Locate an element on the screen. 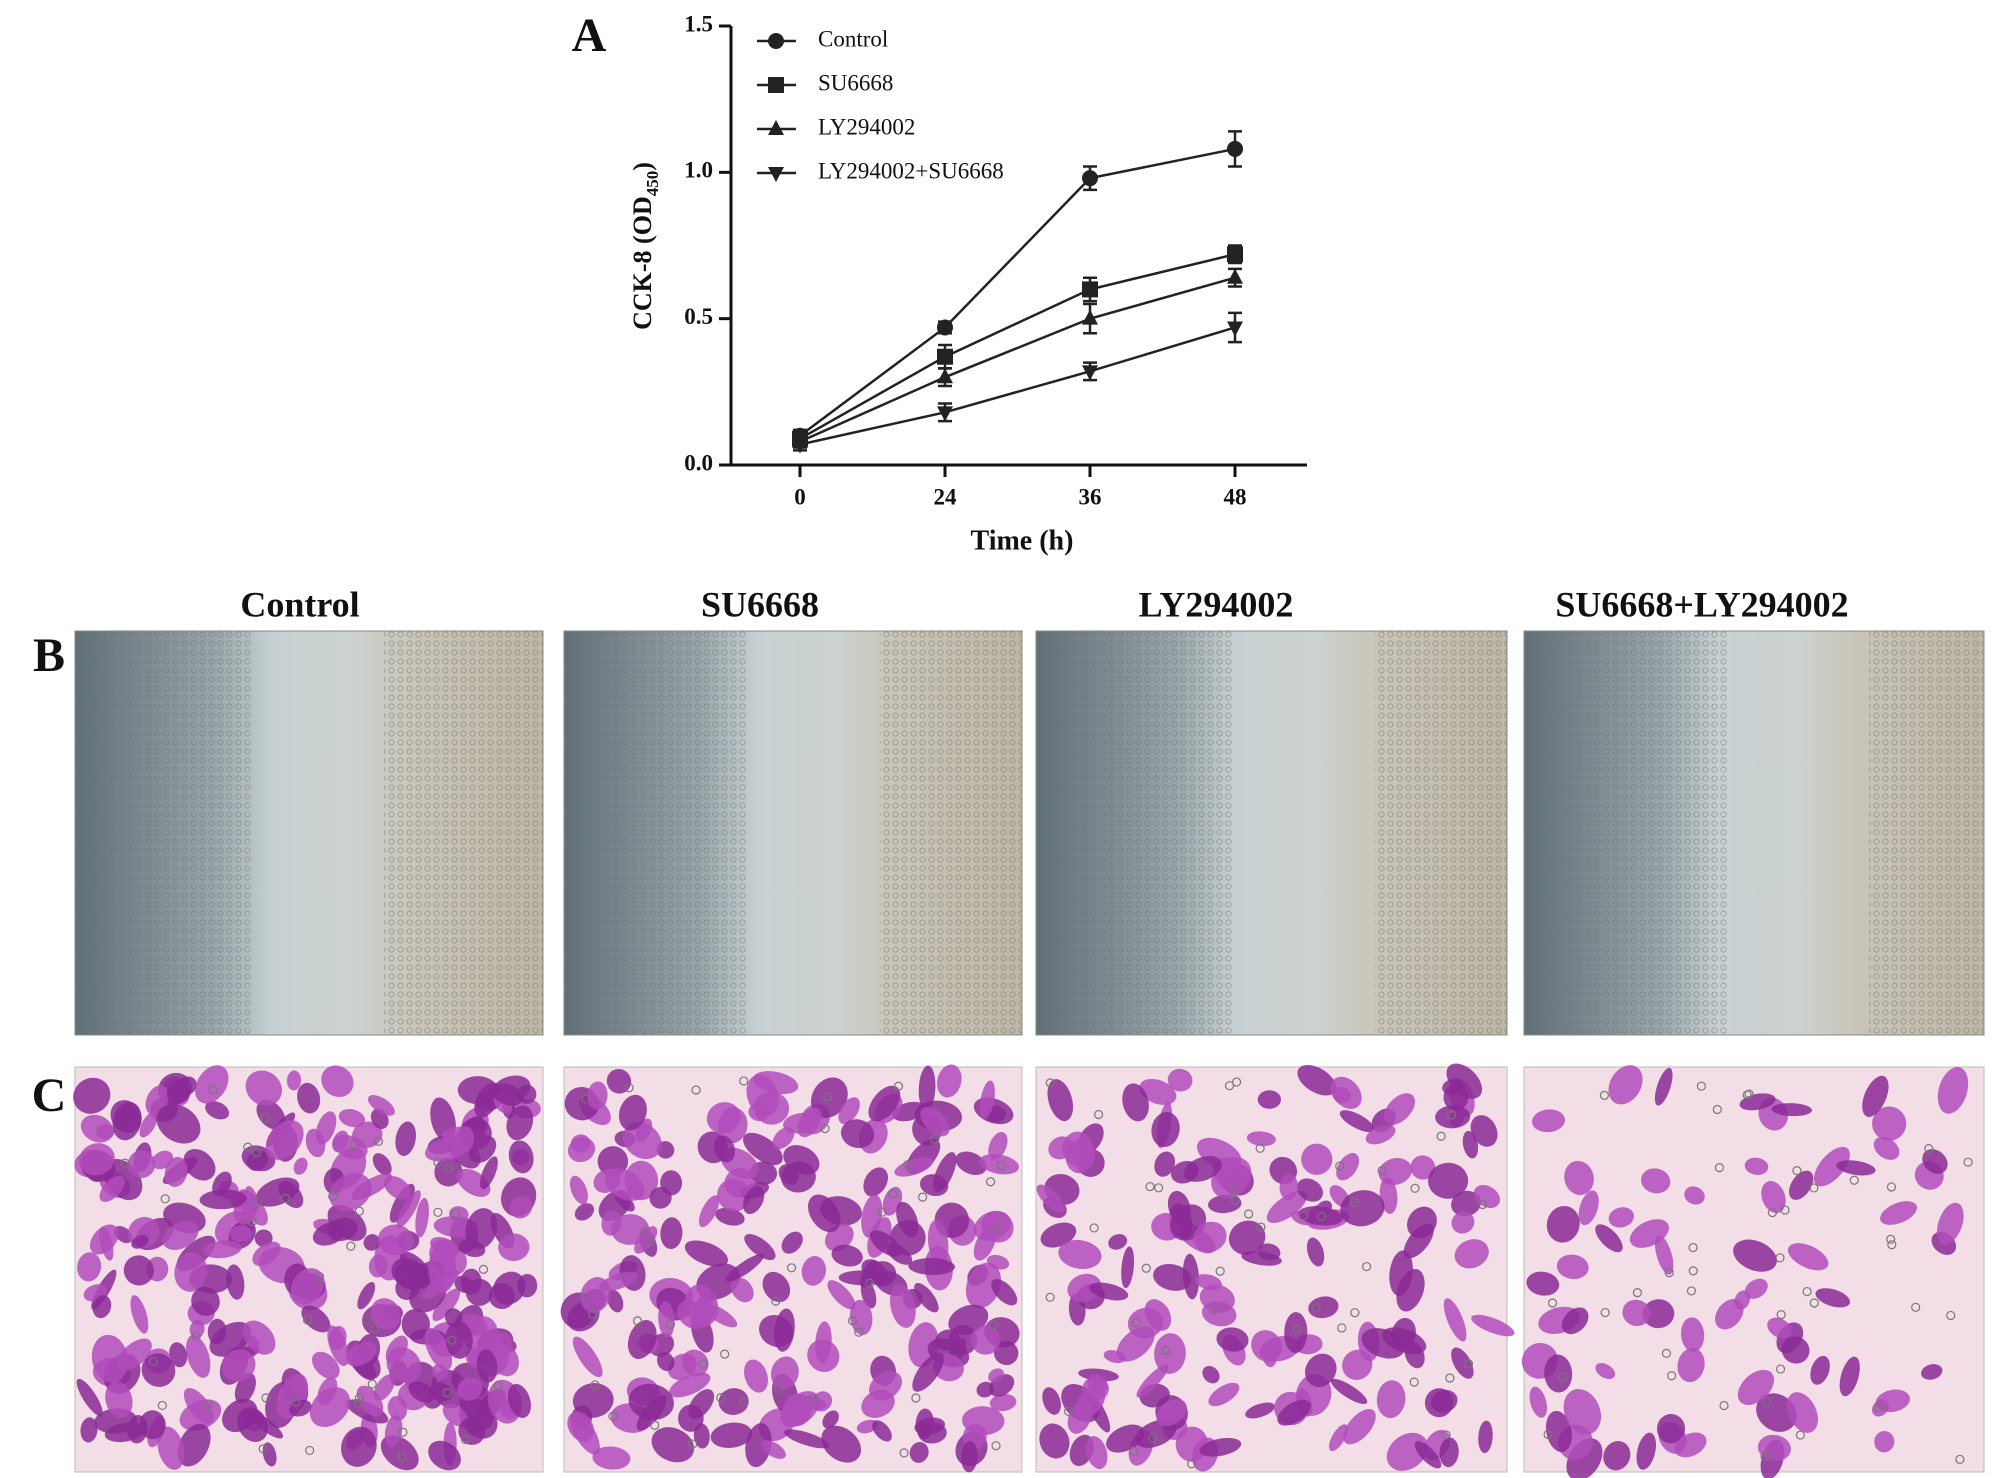 The width and height of the screenshot is (2008, 1478). legend-label: LY294002+SU6668 is located at coordinates (911, 170).